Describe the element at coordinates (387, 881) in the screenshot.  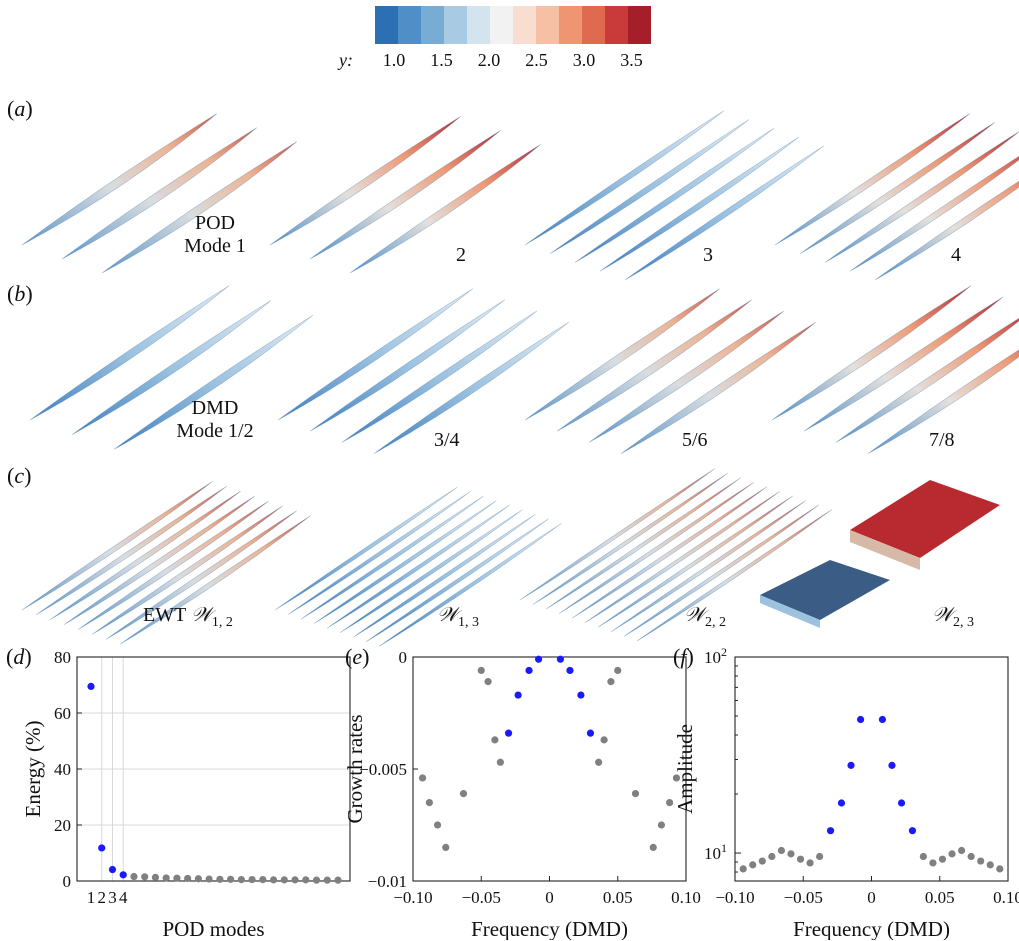
I see `y-tick-label: −0.01` at that location.